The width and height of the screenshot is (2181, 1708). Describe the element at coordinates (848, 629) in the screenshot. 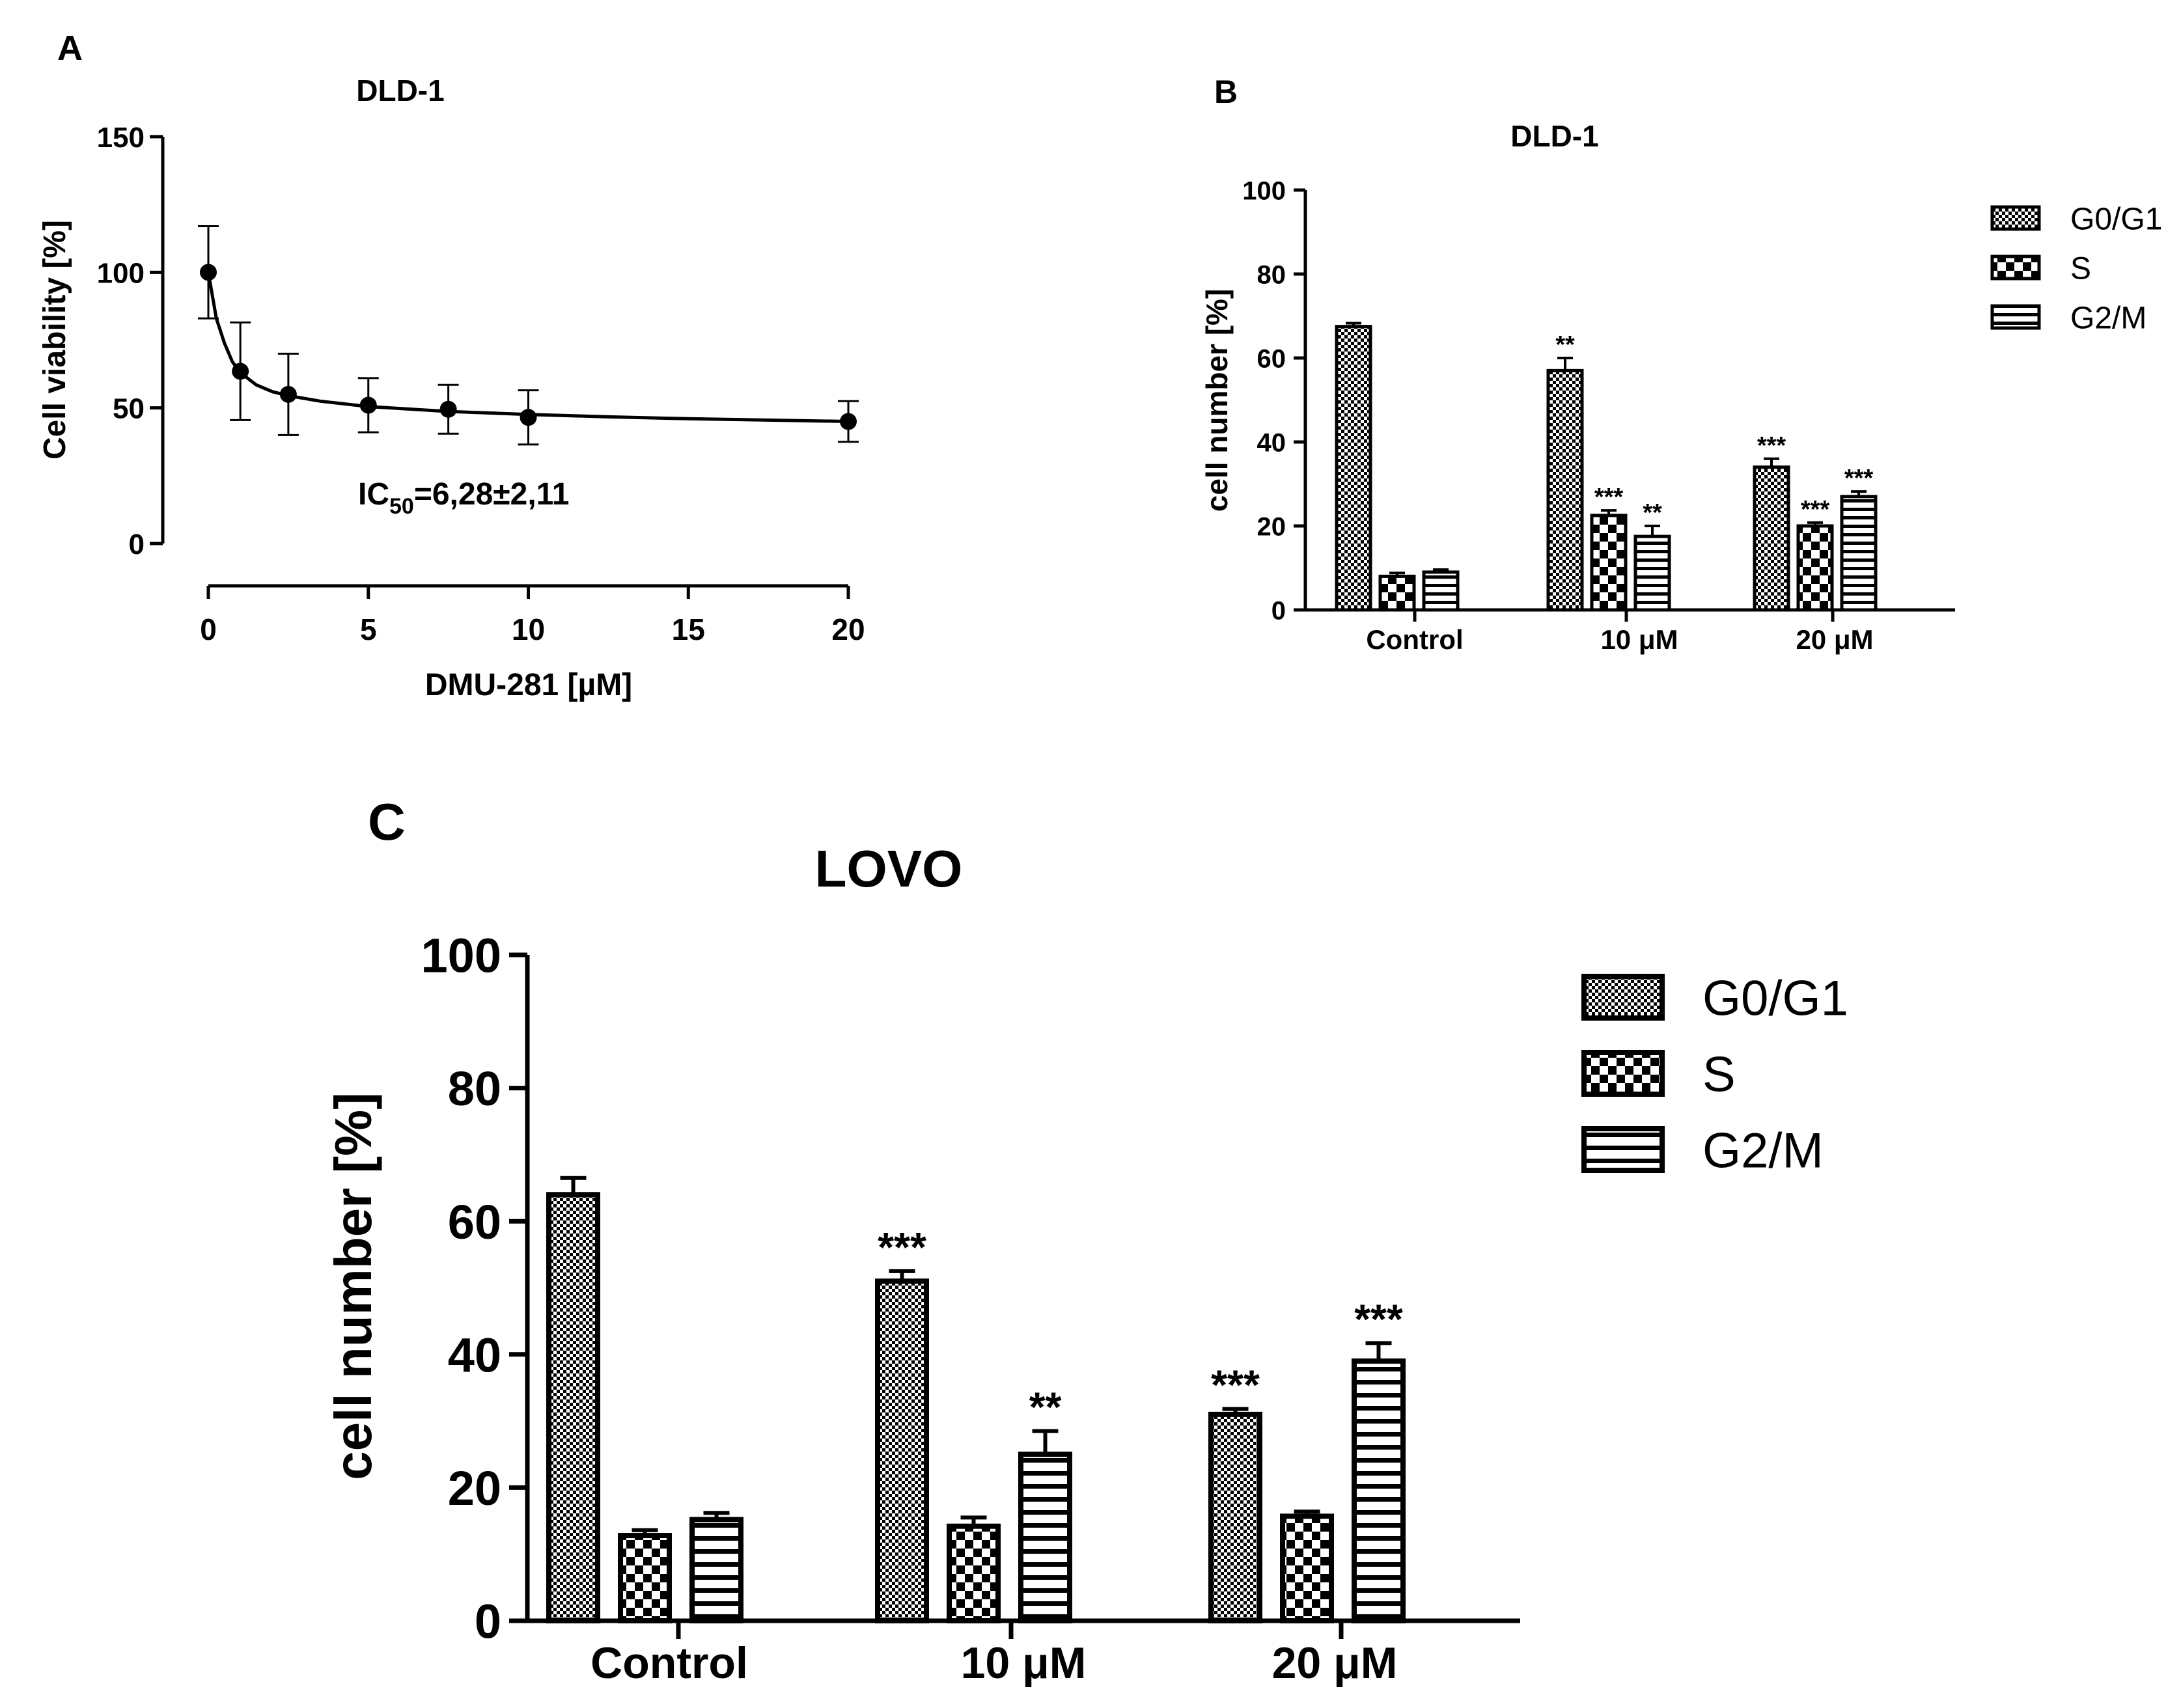

I see `panel-a-x-tick-label: 20` at that location.